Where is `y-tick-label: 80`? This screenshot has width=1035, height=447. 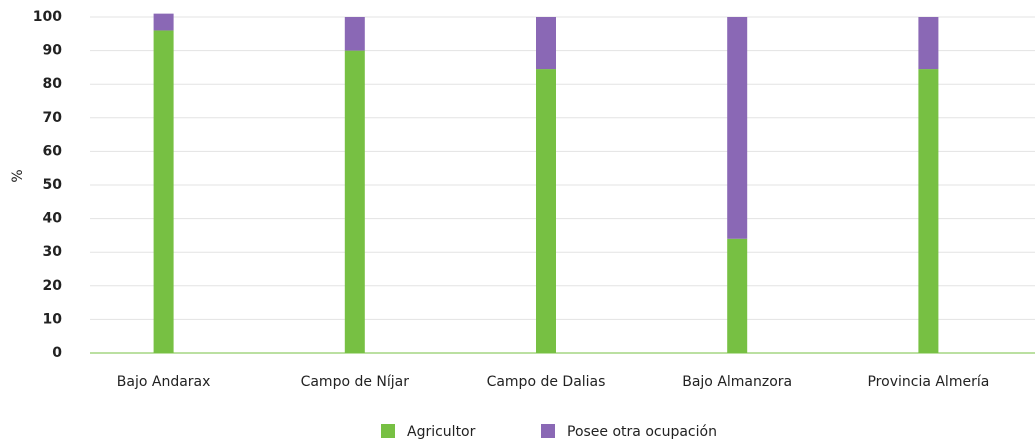
y-tick-label: 80 is located at coordinates (53, 84).